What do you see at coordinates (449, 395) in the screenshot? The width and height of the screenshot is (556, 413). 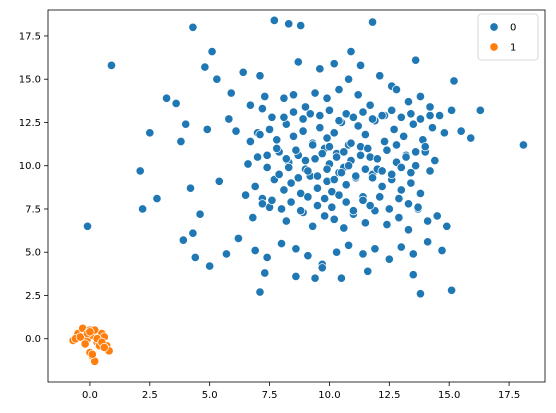 I see `x-tick-label: 15.0` at bounding box center [449, 395].